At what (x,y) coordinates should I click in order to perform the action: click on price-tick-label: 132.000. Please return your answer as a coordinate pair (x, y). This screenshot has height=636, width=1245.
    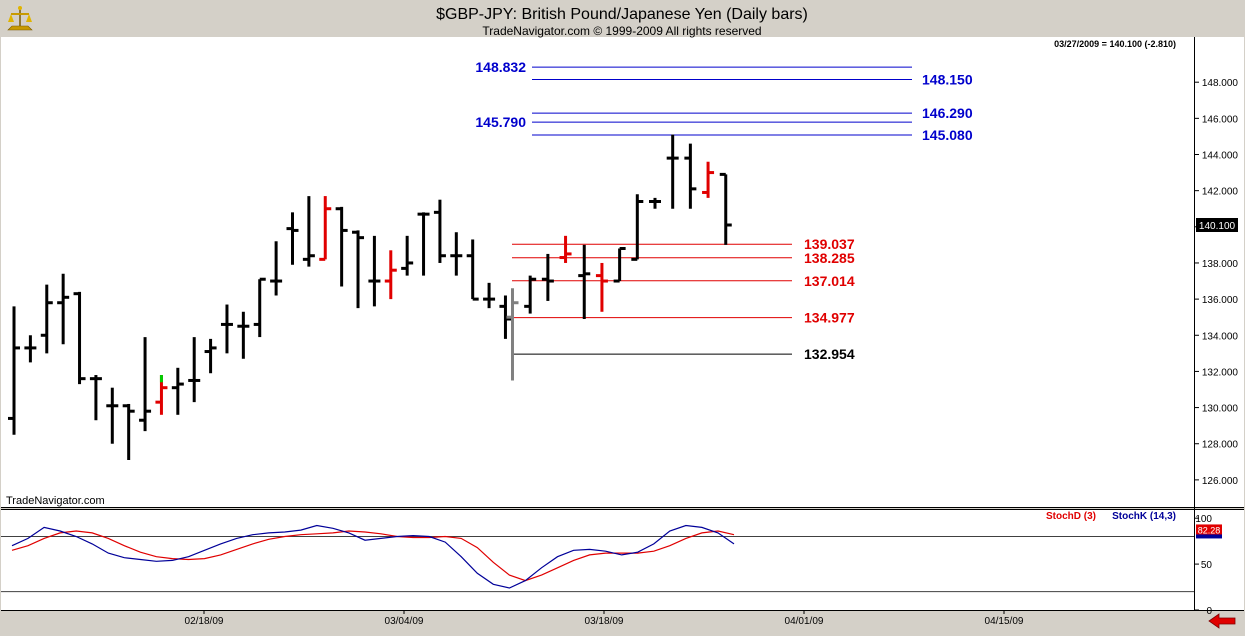
    Looking at the image, I should click on (1220, 372).